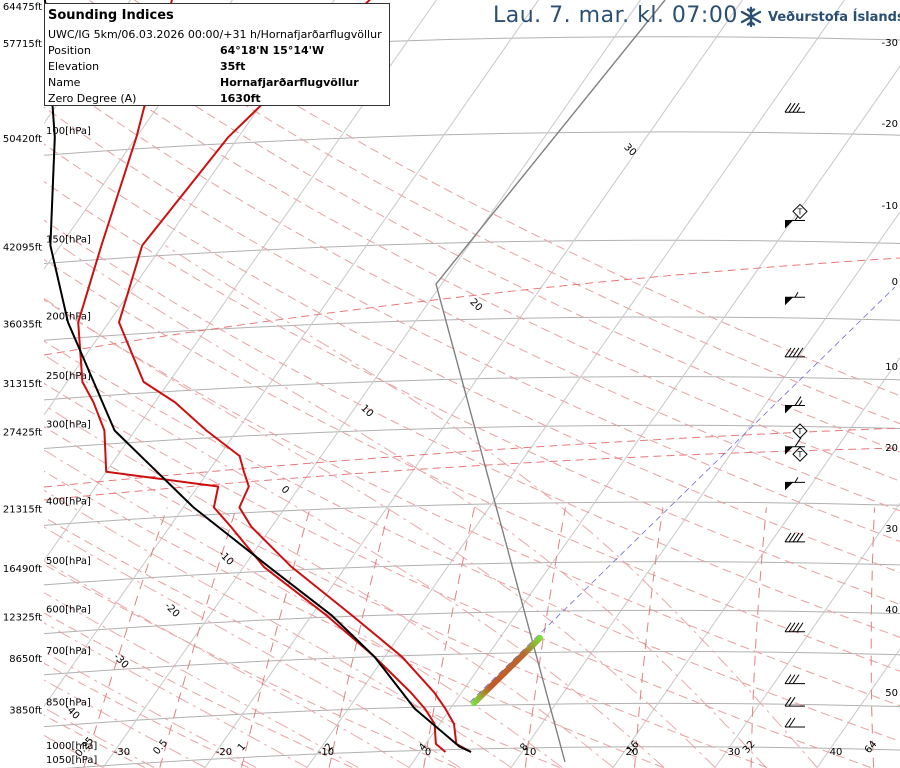 The width and height of the screenshot is (900, 768). What do you see at coordinates (22, 139) in the screenshot?
I see `height-label: 50420ft` at bounding box center [22, 139].